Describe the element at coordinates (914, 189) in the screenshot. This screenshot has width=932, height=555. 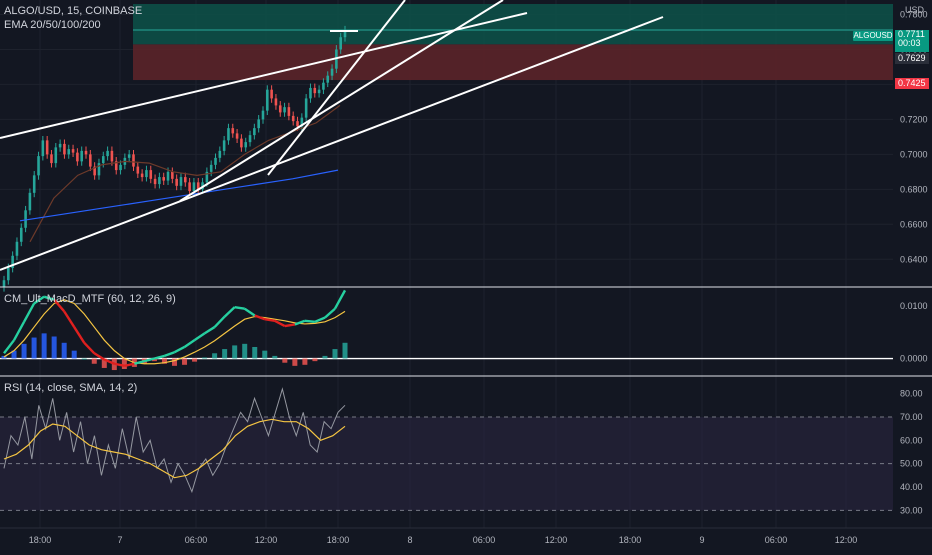
I see `price-axis-tick: 0.6800` at that location.